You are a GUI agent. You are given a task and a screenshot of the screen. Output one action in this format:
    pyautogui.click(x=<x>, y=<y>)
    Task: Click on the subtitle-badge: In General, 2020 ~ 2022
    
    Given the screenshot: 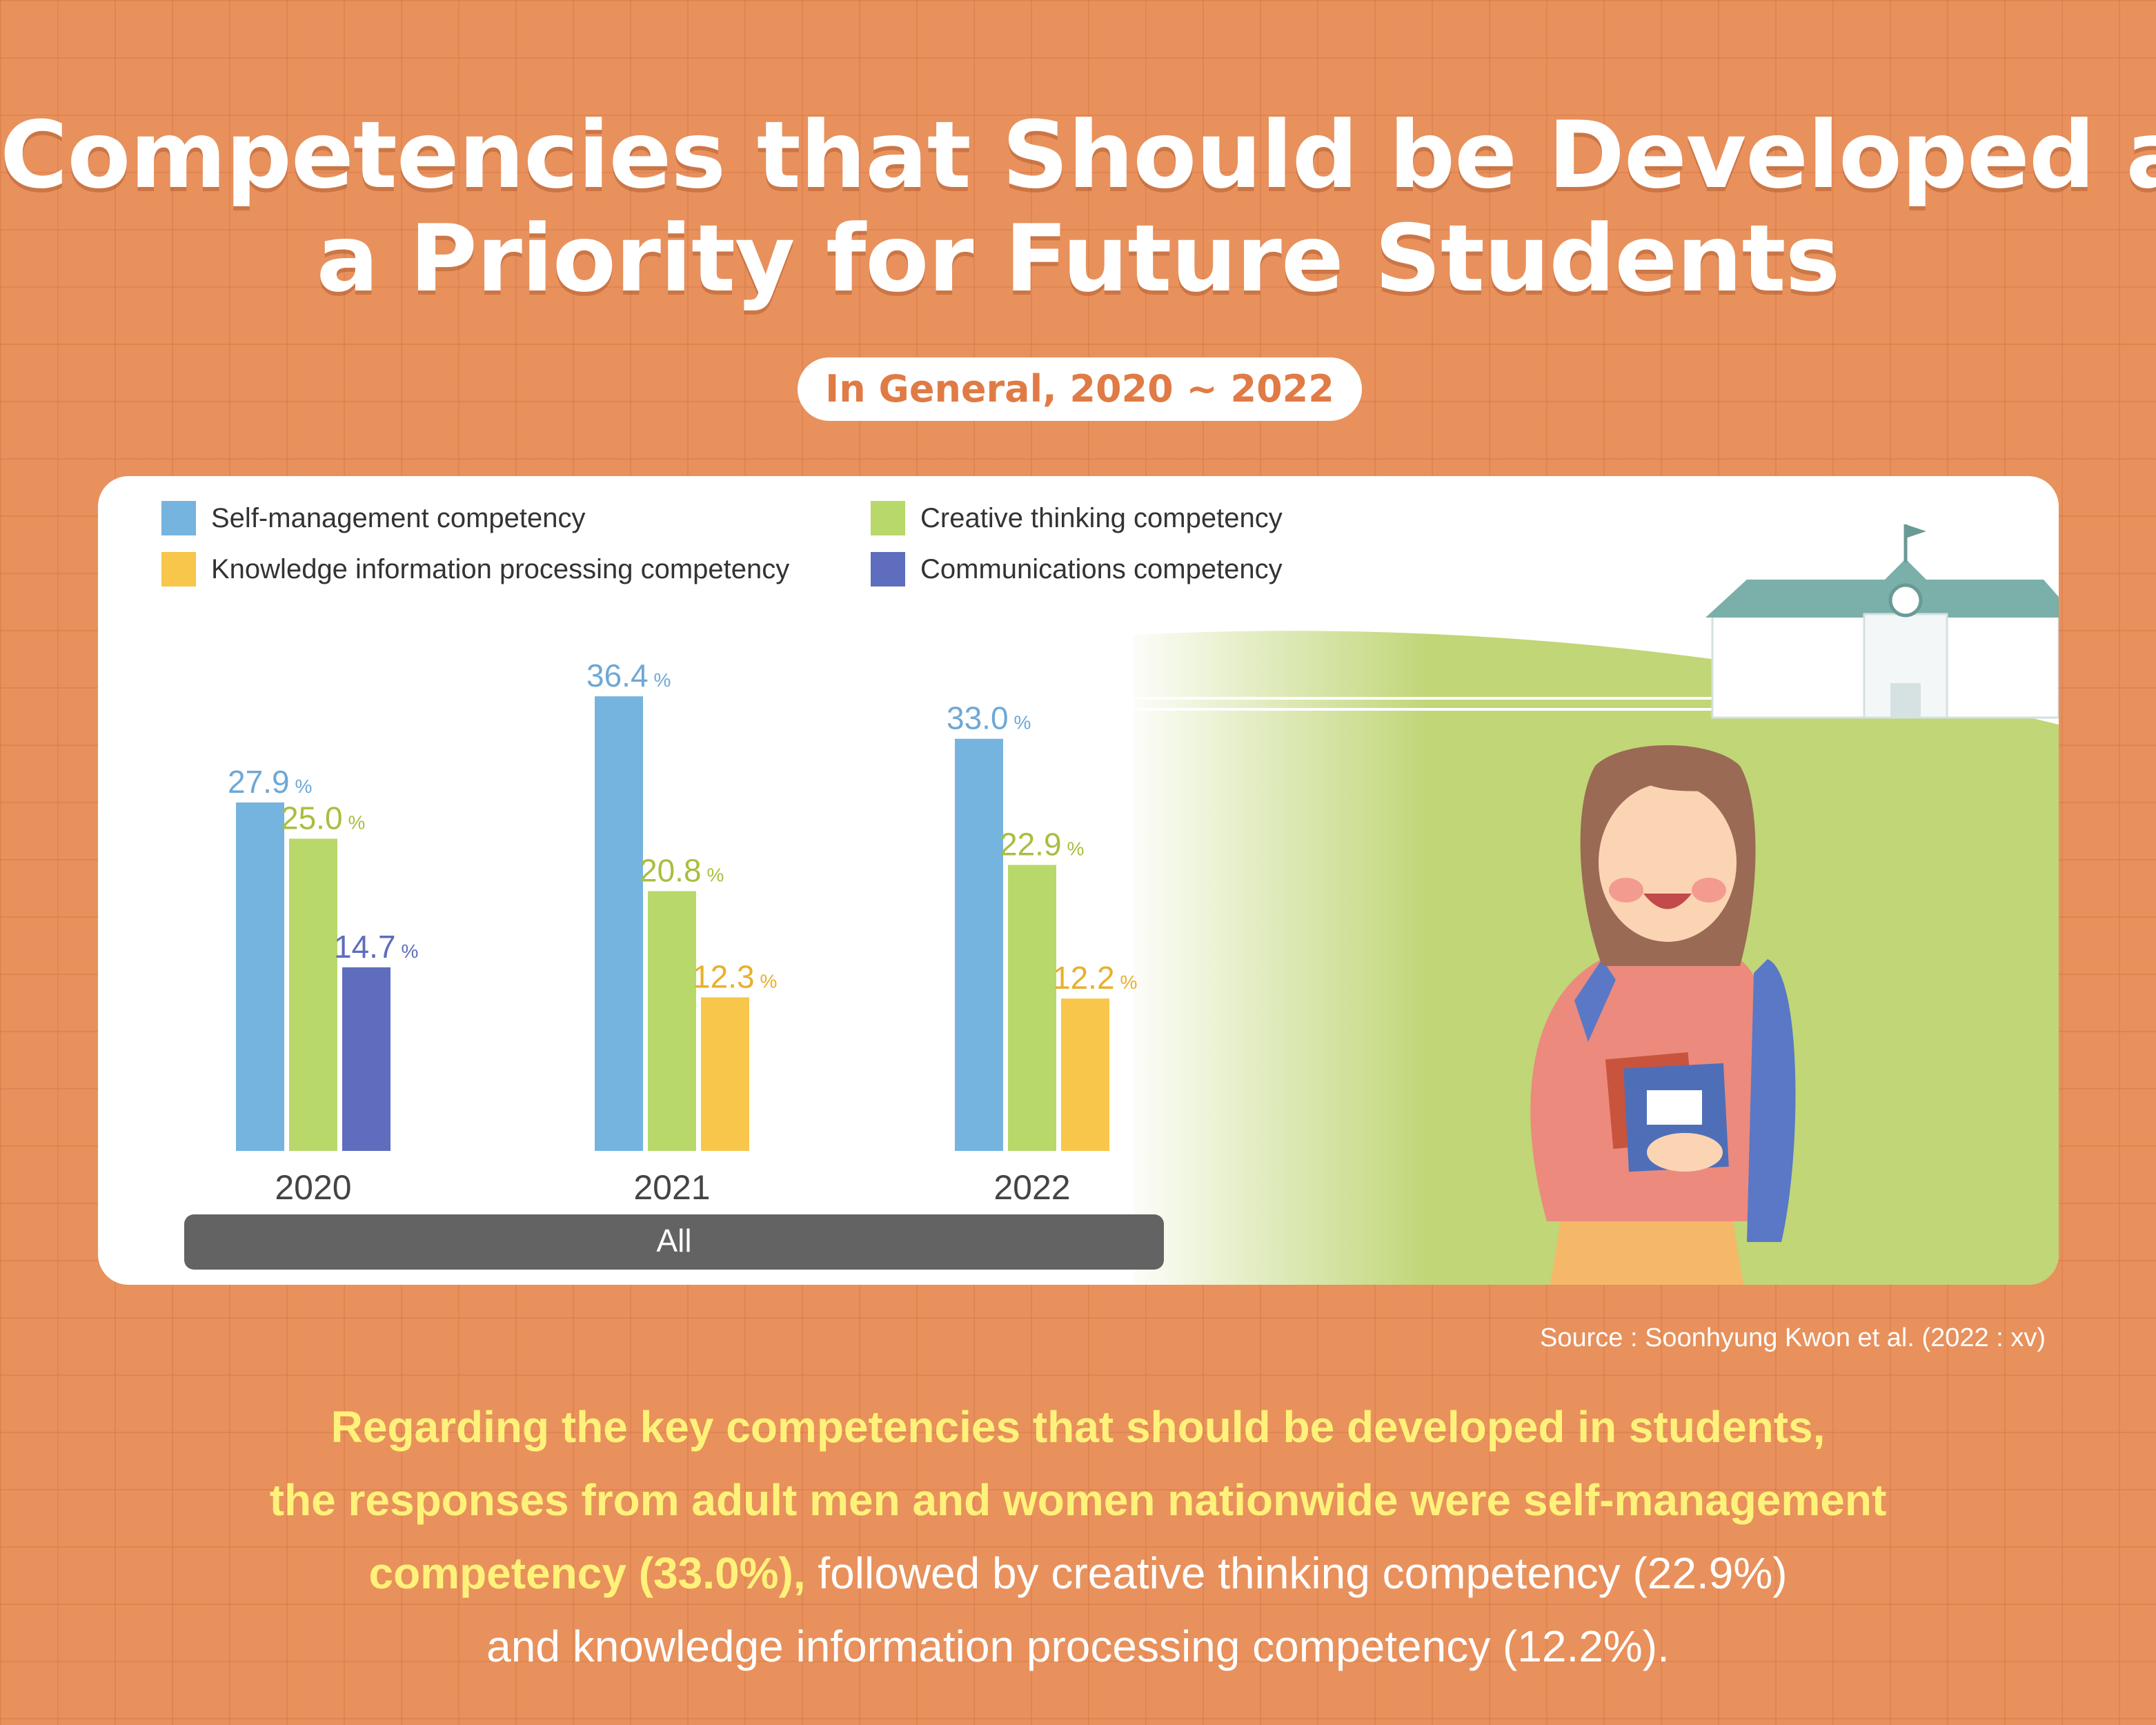 What is the action you would take?
    pyautogui.click(x=1080, y=389)
    